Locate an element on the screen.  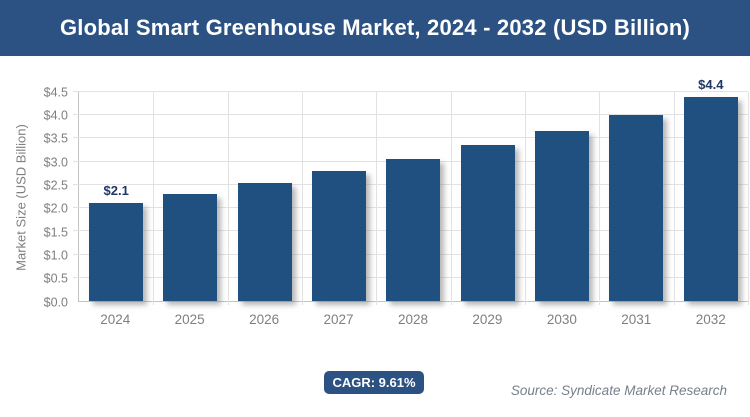
x-tick-label: 2030 is located at coordinates (561, 319).